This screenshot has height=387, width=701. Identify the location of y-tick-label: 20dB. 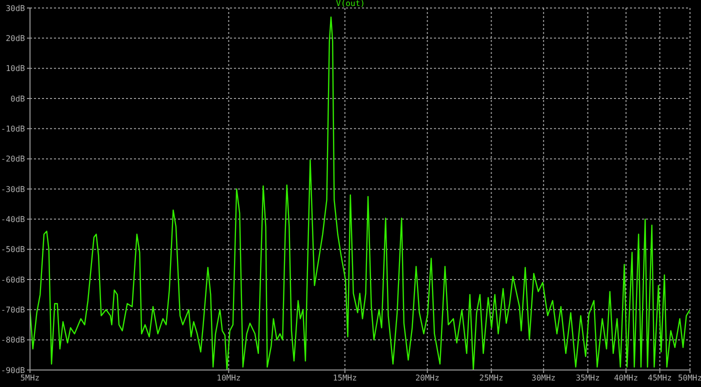
(16, 39).